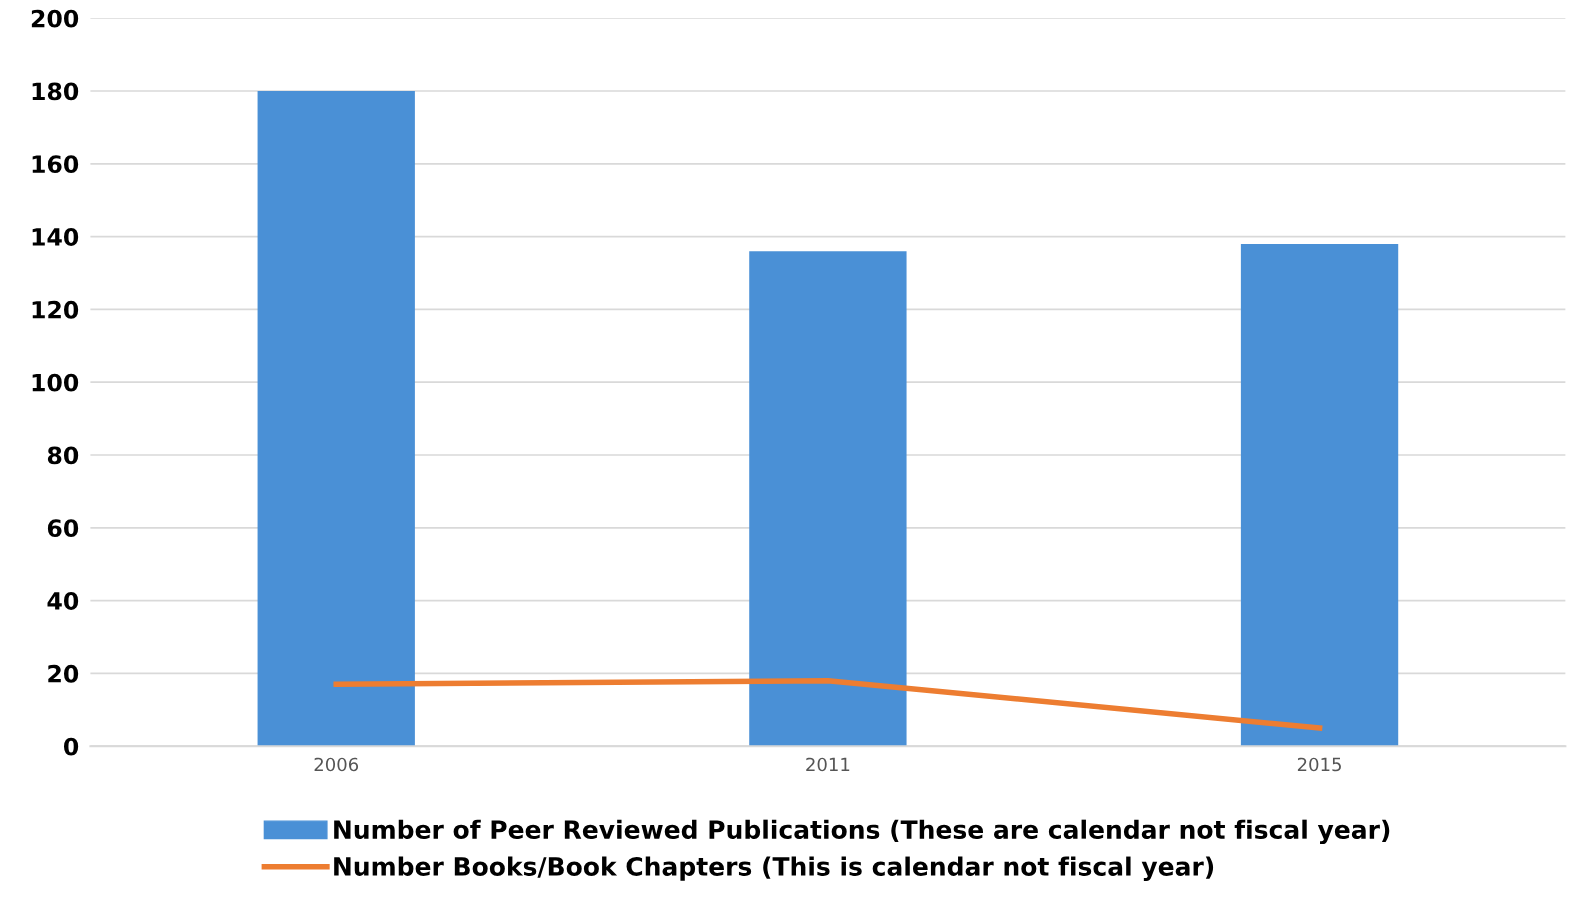 The width and height of the screenshot is (1586, 910). Describe the element at coordinates (71, 746) in the screenshot. I see `y-tick-label: 0` at that location.